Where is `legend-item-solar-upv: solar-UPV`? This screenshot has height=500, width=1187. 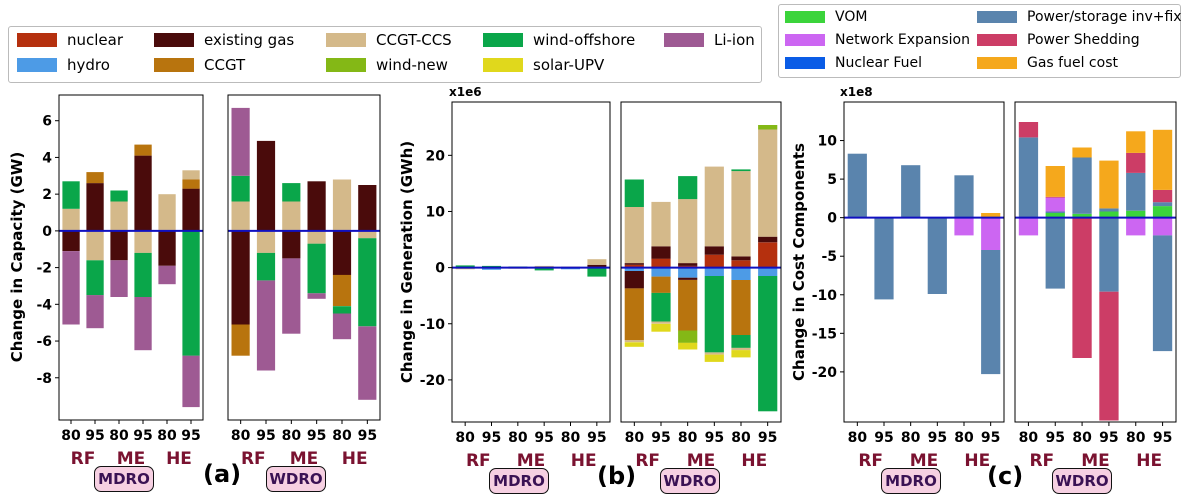 legend-item-solar-upv: solar-UPV is located at coordinates (543, 65).